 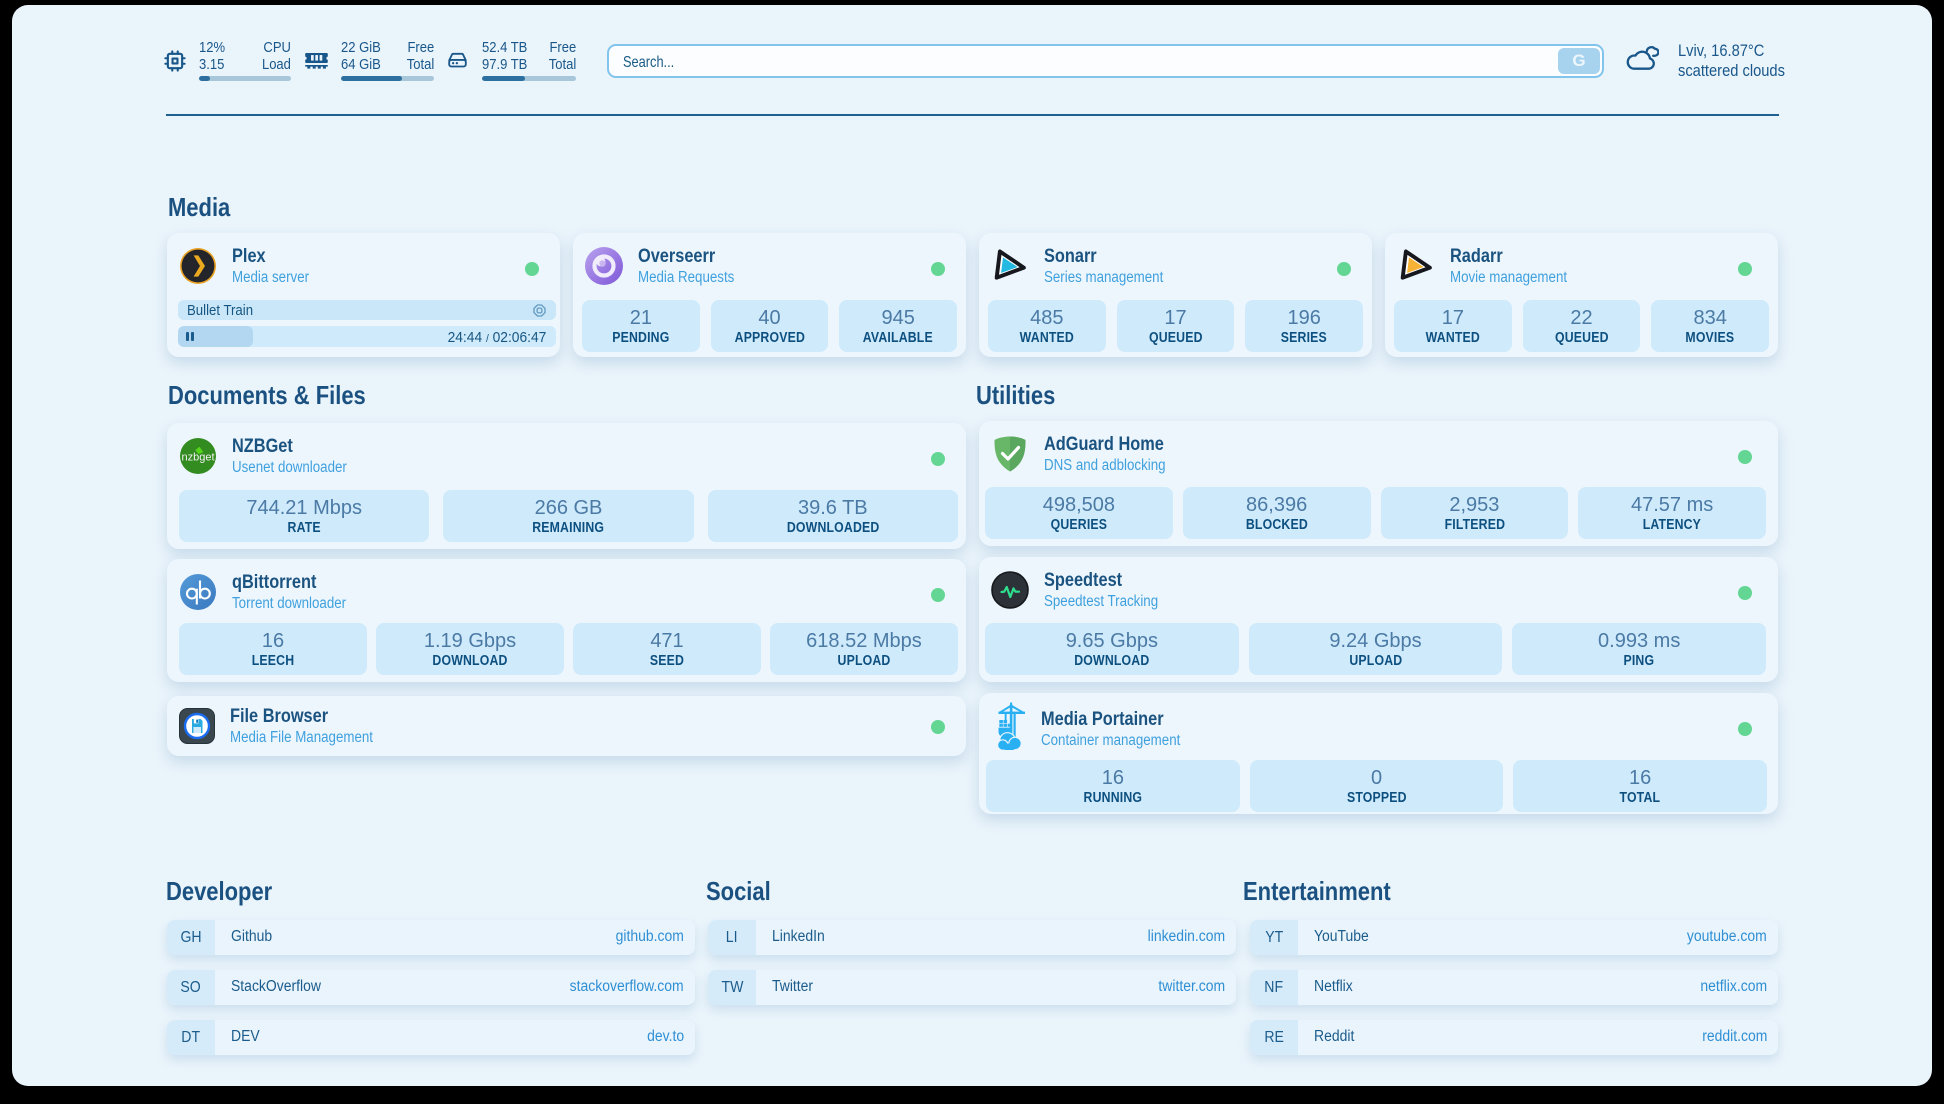 What do you see at coordinates (198, 458) in the screenshot?
I see `svg-text: nzbget` at bounding box center [198, 458].